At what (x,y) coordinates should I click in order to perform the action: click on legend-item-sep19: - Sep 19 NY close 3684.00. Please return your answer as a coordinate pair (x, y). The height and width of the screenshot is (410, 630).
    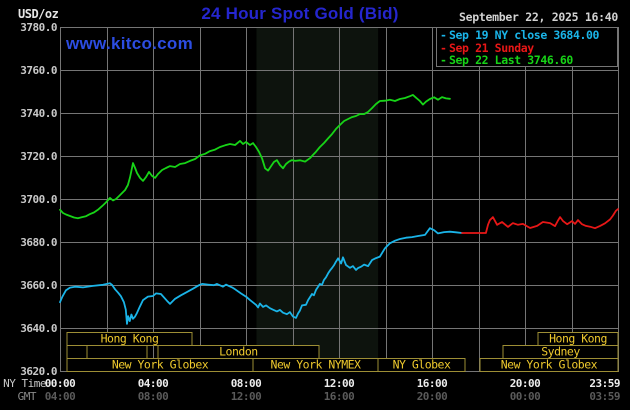
    Looking at the image, I should click on (528, 35).